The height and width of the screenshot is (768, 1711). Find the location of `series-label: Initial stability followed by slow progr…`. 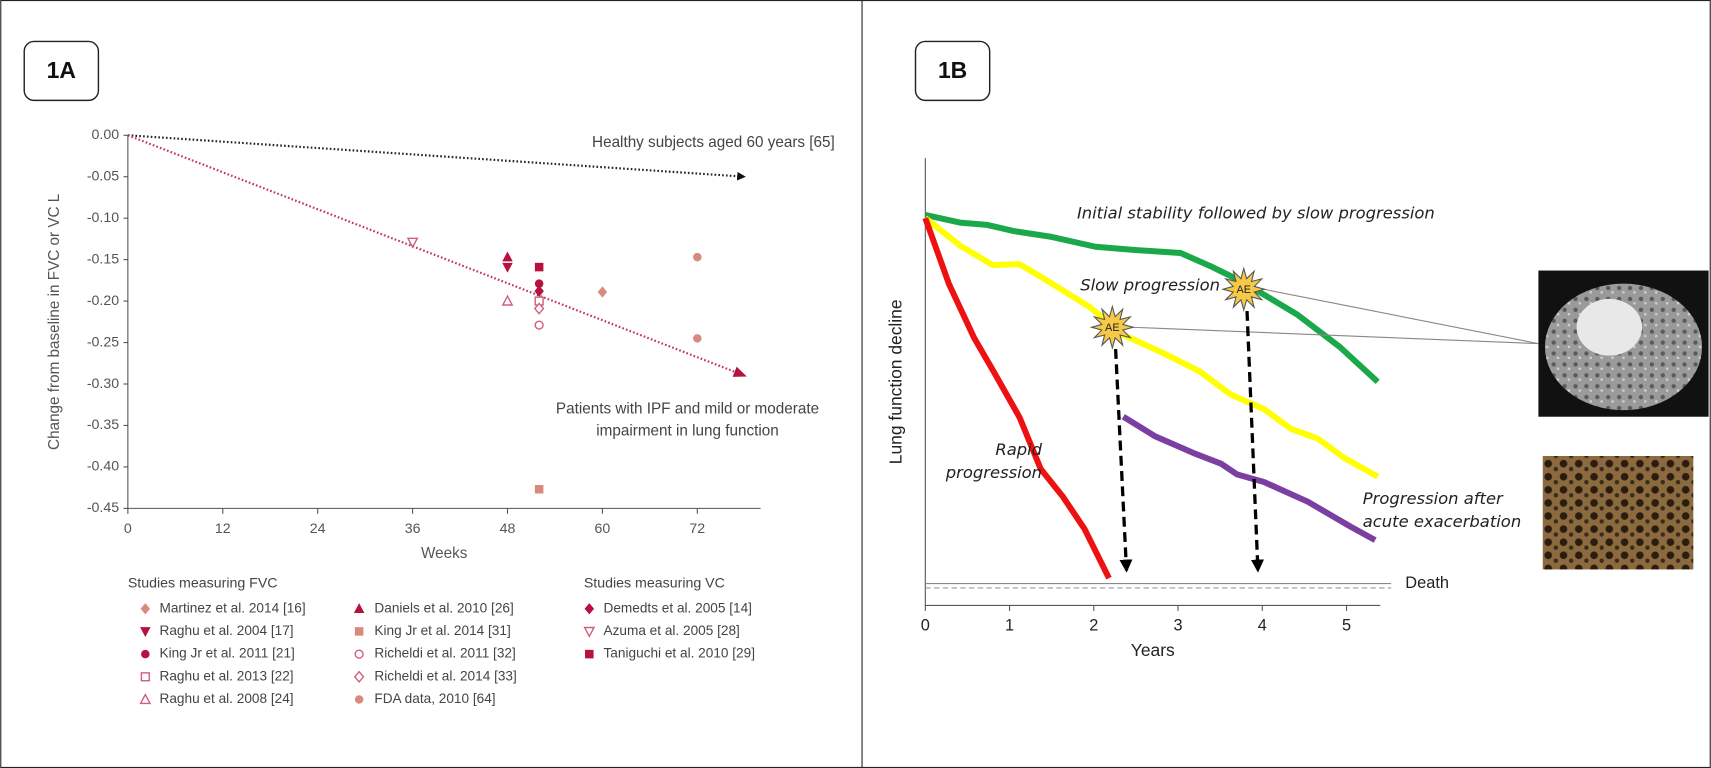

series-label: Initial stability followed by slow progr… is located at coordinates (1256, 212).